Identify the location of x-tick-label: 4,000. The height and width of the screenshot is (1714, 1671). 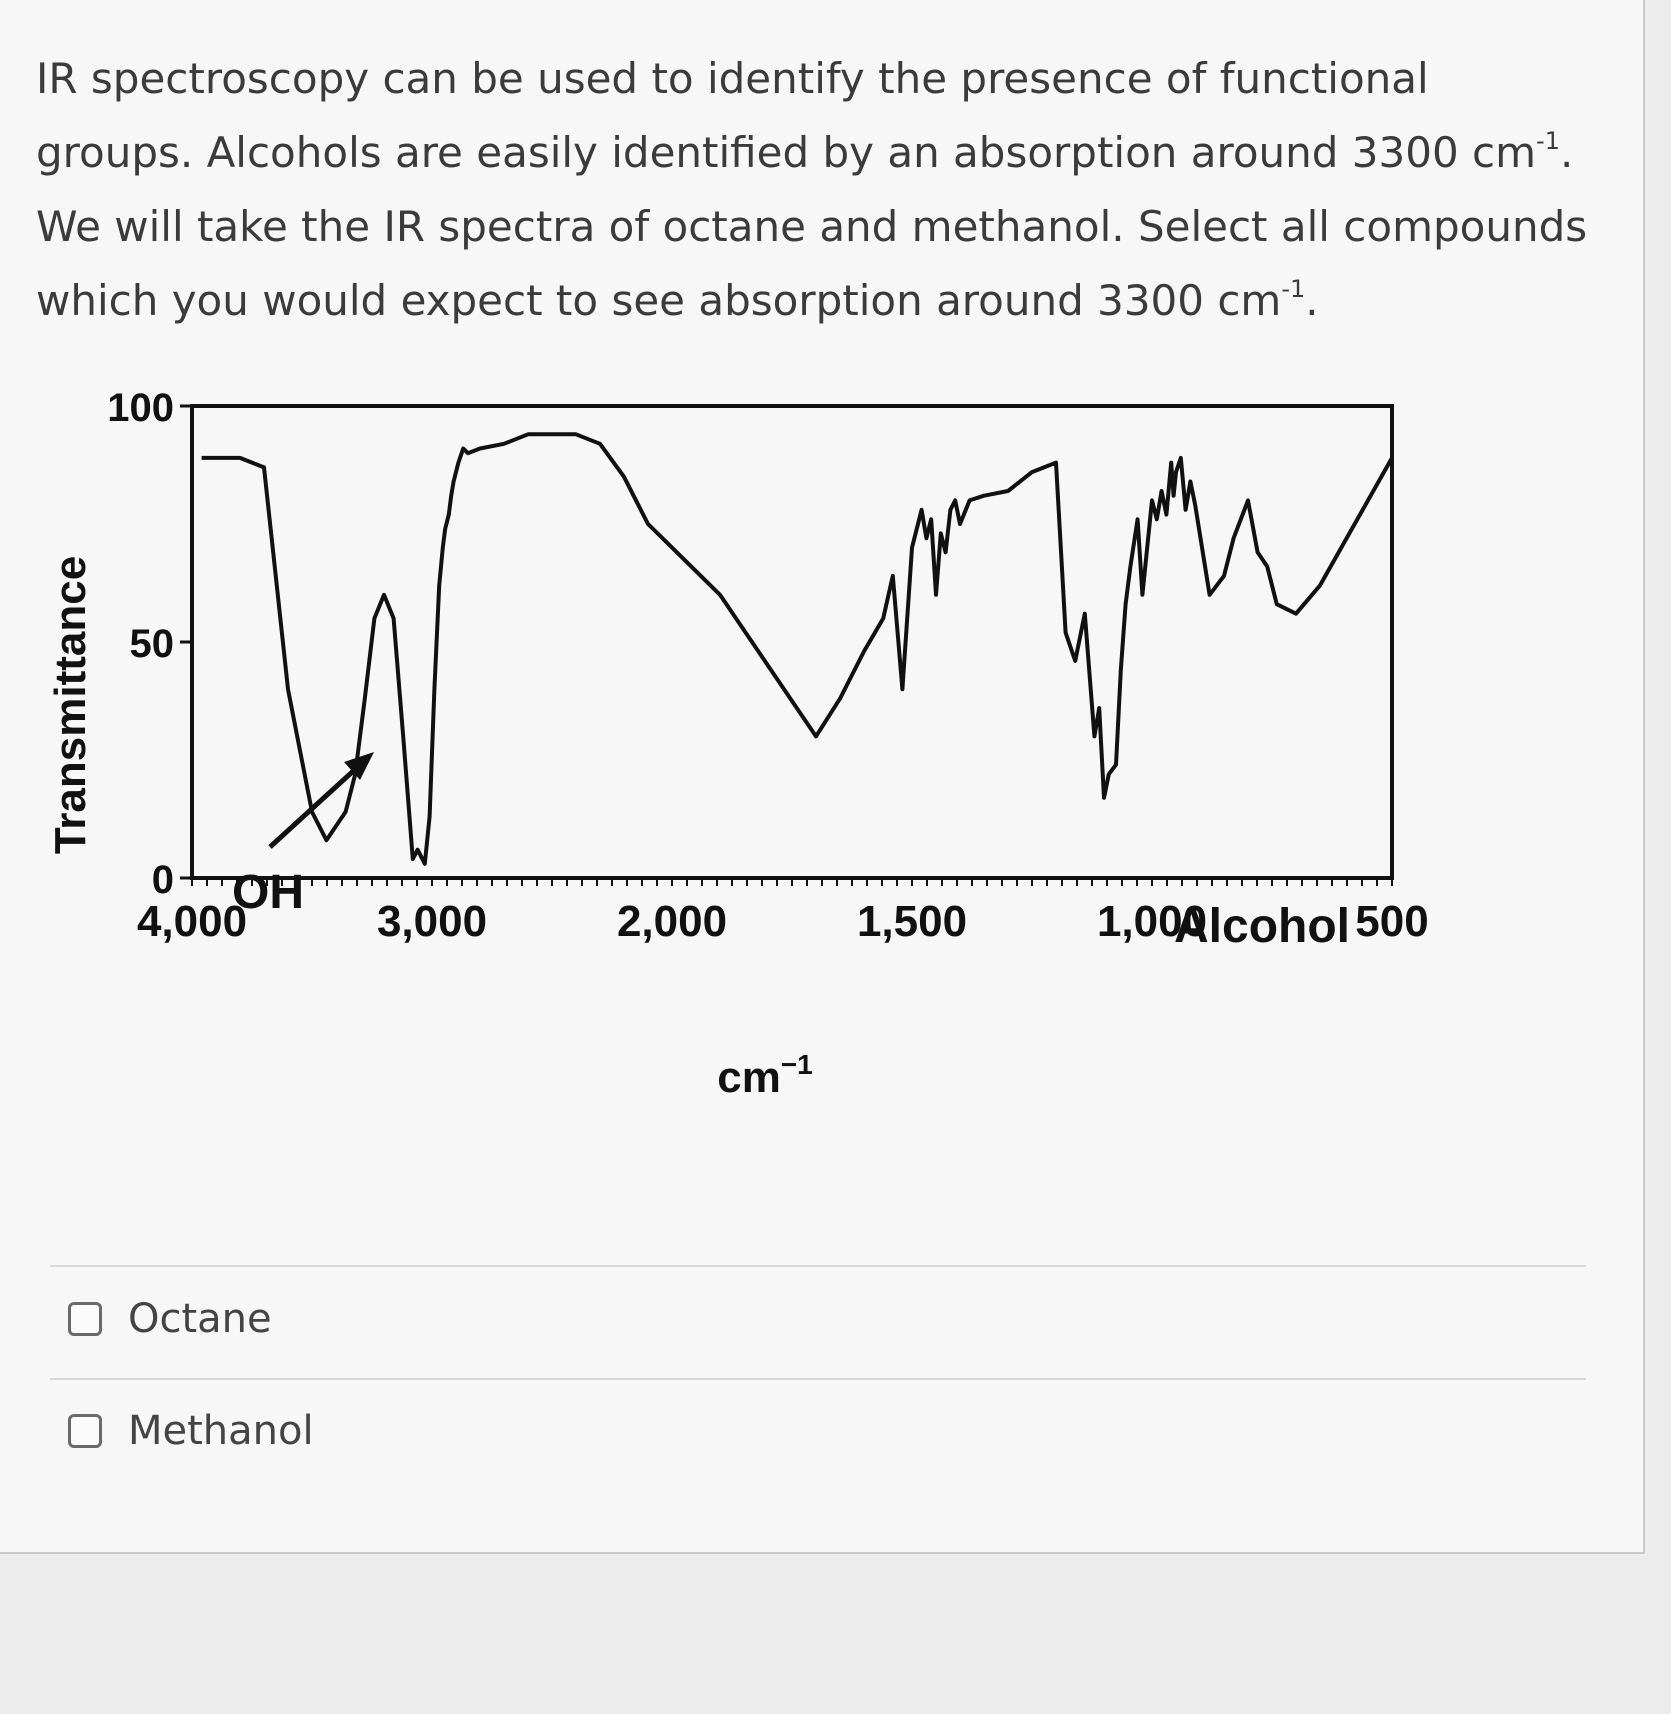
(192, 921).